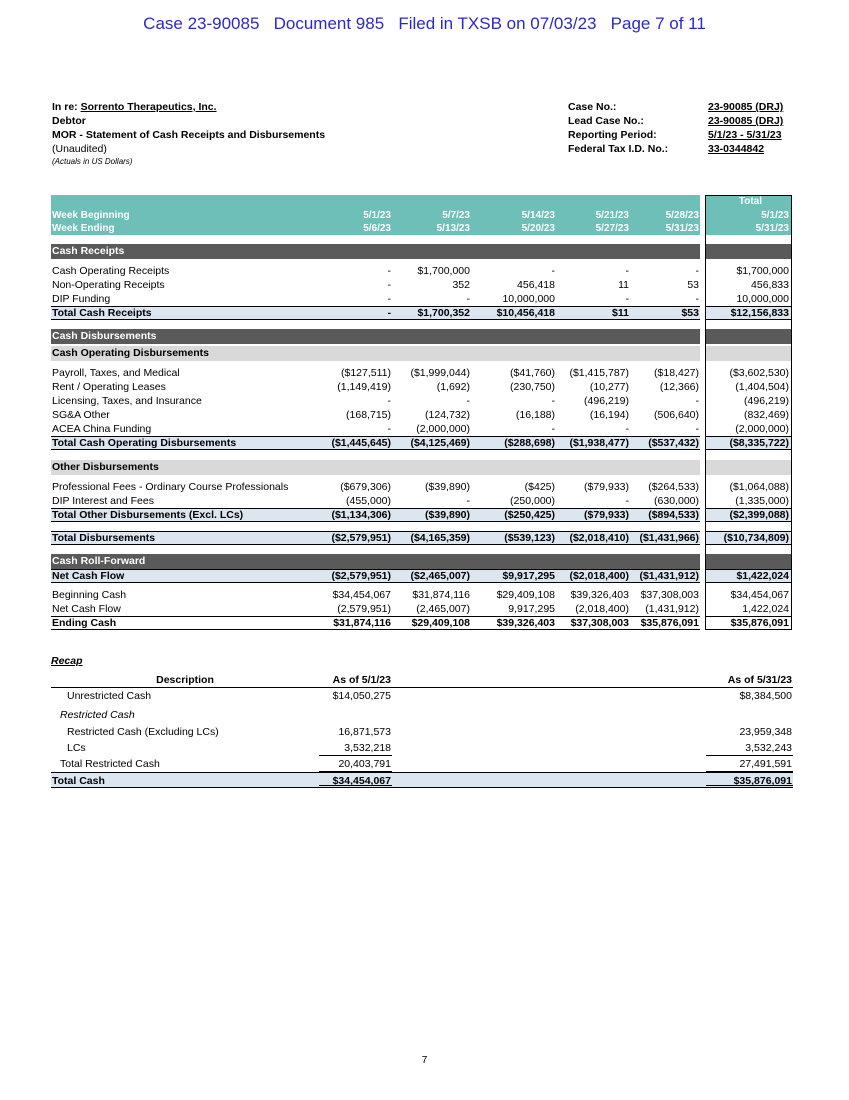  I want to click on amount: (455,000), so click(368, 501).